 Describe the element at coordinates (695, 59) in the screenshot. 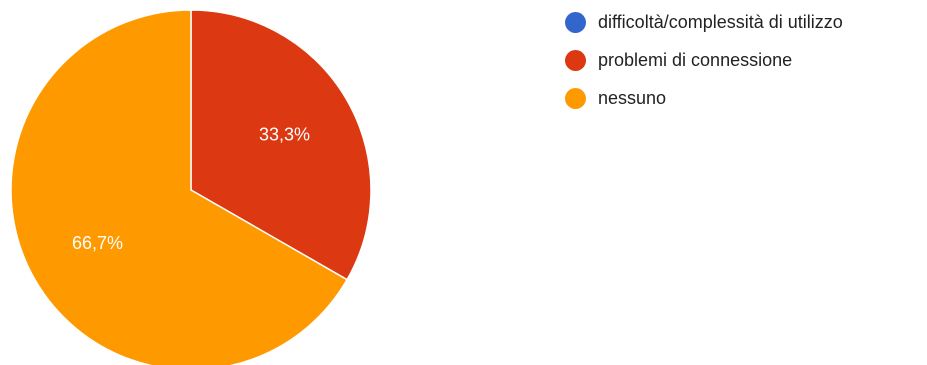

I see `legend-label: problemi di connessione` at that location.